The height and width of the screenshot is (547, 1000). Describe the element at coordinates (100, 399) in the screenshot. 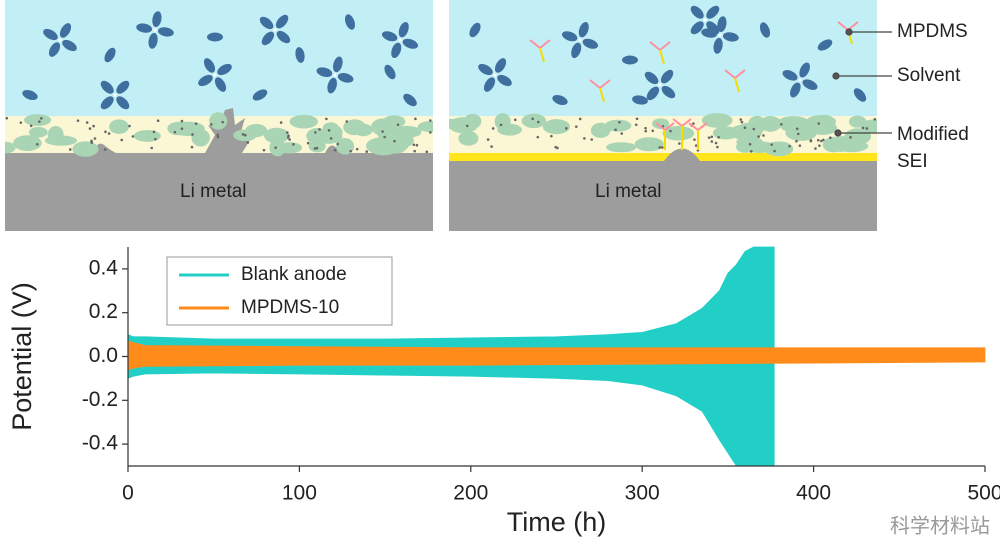

I see `y-tick-label: -0.2` at that location.